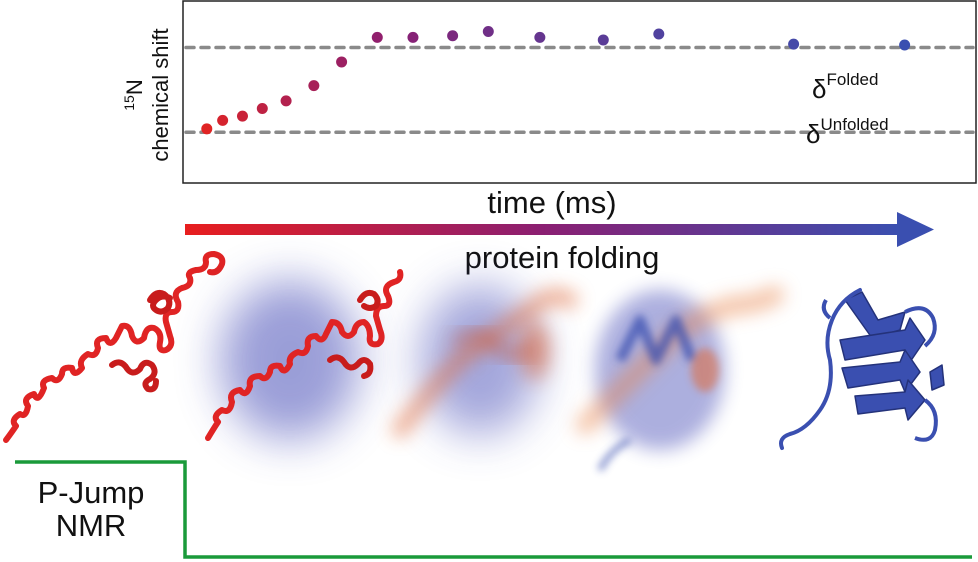 This screenshot has width=978, height=562. I want to click on folded-protein-image, so click(862, 369).